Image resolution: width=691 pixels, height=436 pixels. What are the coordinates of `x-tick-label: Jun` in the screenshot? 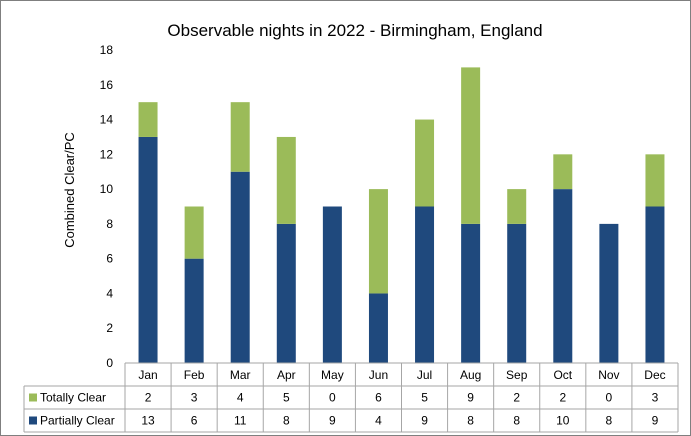 It's located at (378, 375).